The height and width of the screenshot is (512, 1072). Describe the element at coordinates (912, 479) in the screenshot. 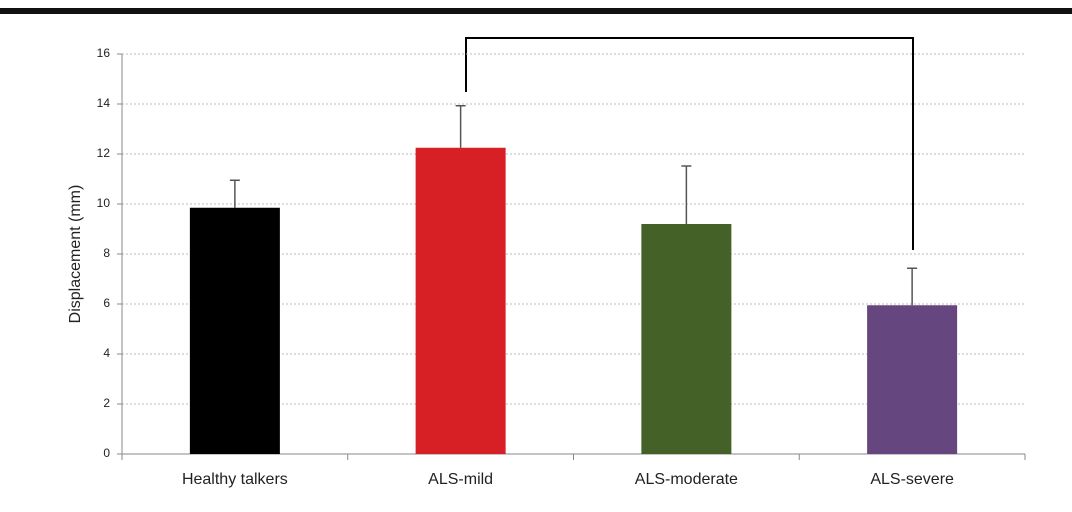

I see `x-tick-label: ALS-severe` at that location.